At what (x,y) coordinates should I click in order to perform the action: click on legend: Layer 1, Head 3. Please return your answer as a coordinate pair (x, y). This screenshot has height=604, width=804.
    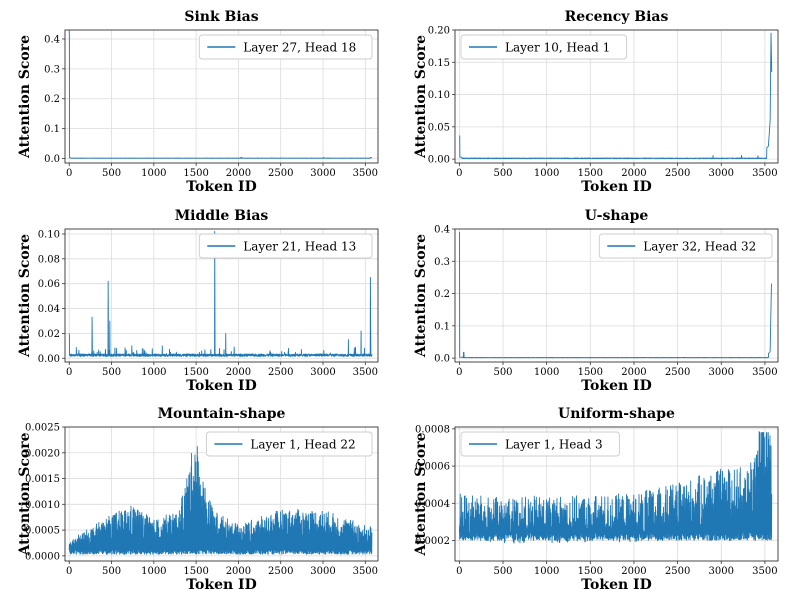
    Looking at the image, I should click on (540, 444).